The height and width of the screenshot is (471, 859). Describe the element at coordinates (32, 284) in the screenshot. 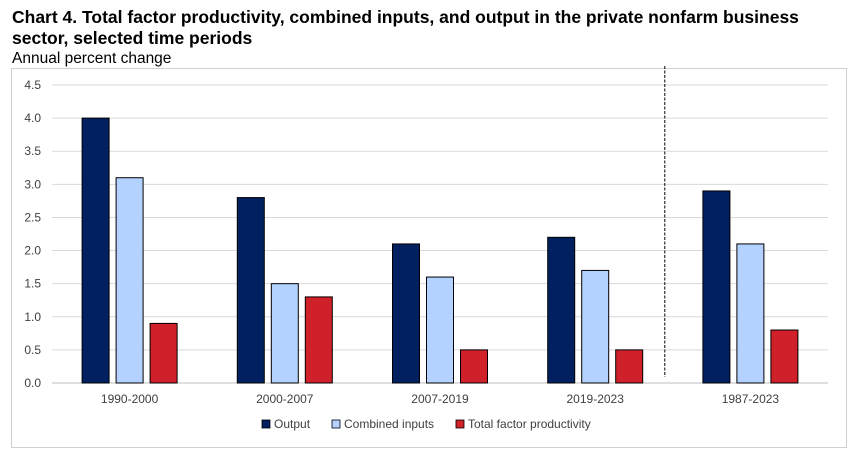

I see `y-tick-label: 1.5` at that location.